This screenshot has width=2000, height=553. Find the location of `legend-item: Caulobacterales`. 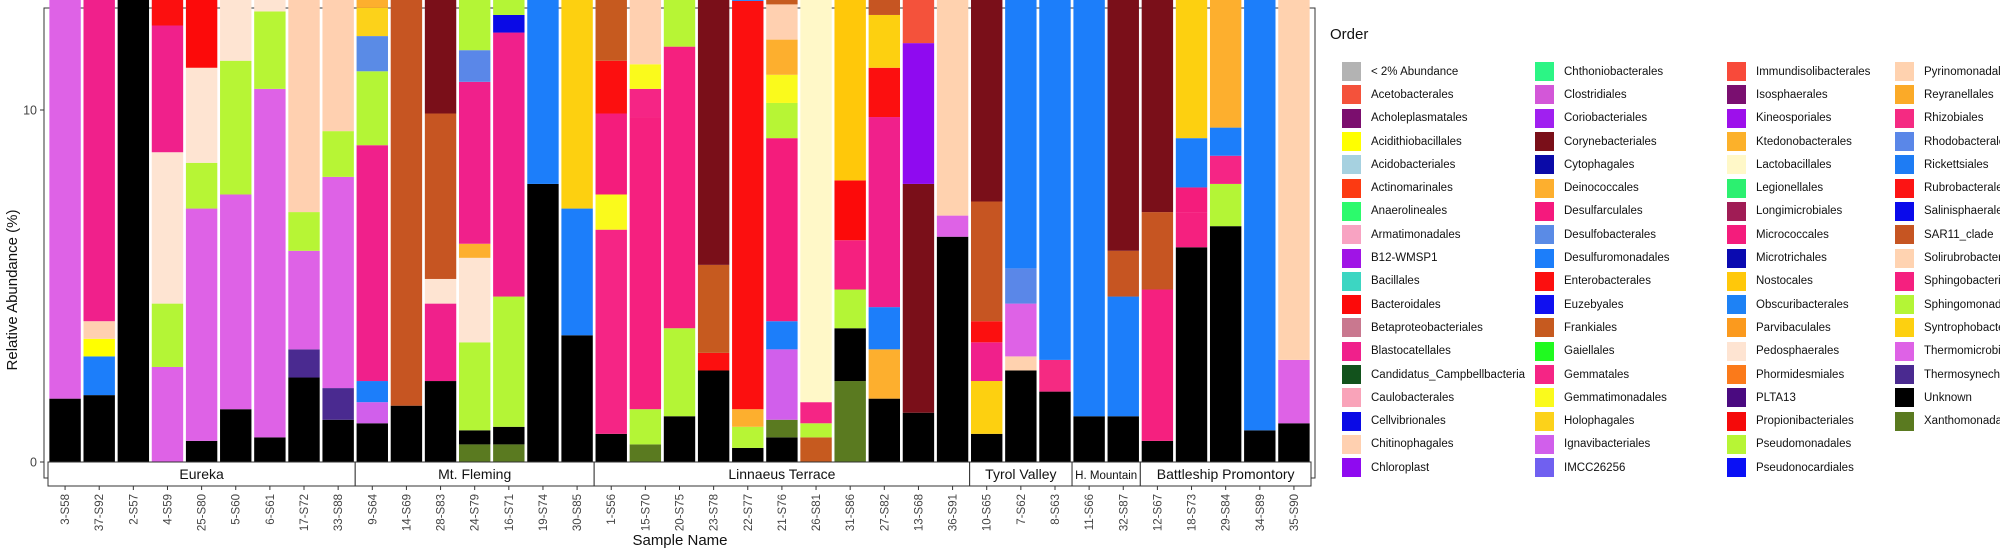

legend-item: Caulobacterales is located at coordinates (1433, 397).